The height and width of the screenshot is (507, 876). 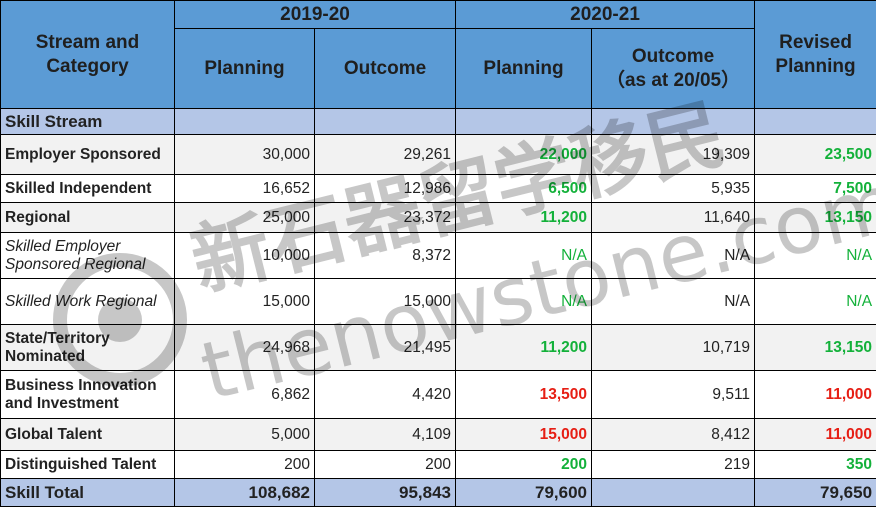 What do you see at coordinates (385, 69) in the screenshot?
I see `header-outcome-2019: Outcome` at bounding box center [385, 69].